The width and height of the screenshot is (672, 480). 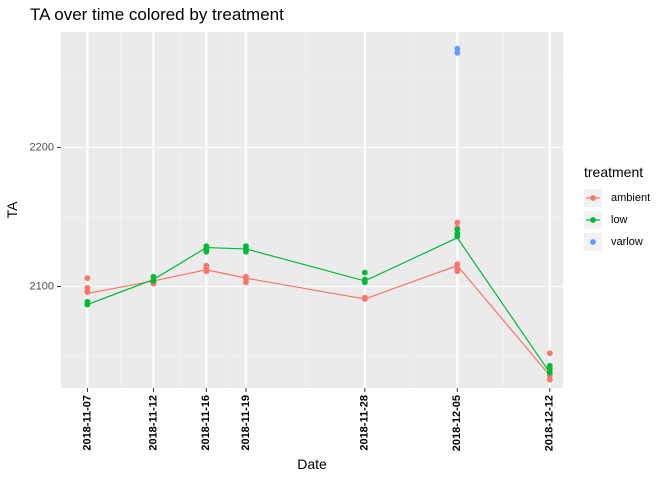 What do you see at coordinates (153, 423) in the screenshot?
I see `x-tick-label: 2018-11-12` at bounding box center [153, 423].